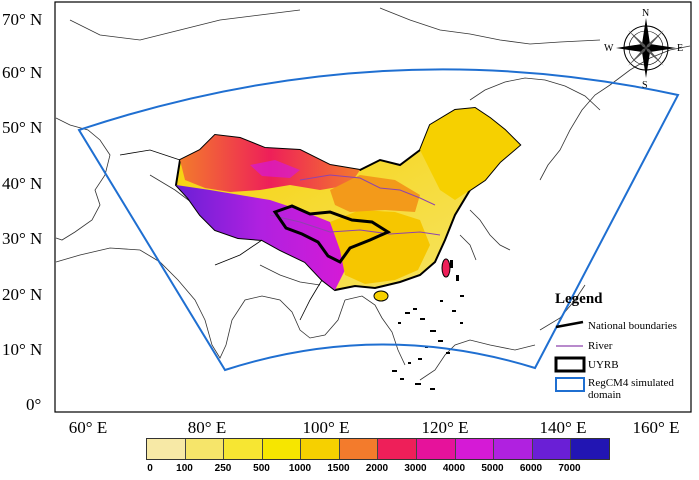 This screenshot has height=480, width=699. What do you see at coordinates (261, 468) in the screenshot?
I see `colorbar-tick-label: 500` at bounding box center [261, 468].